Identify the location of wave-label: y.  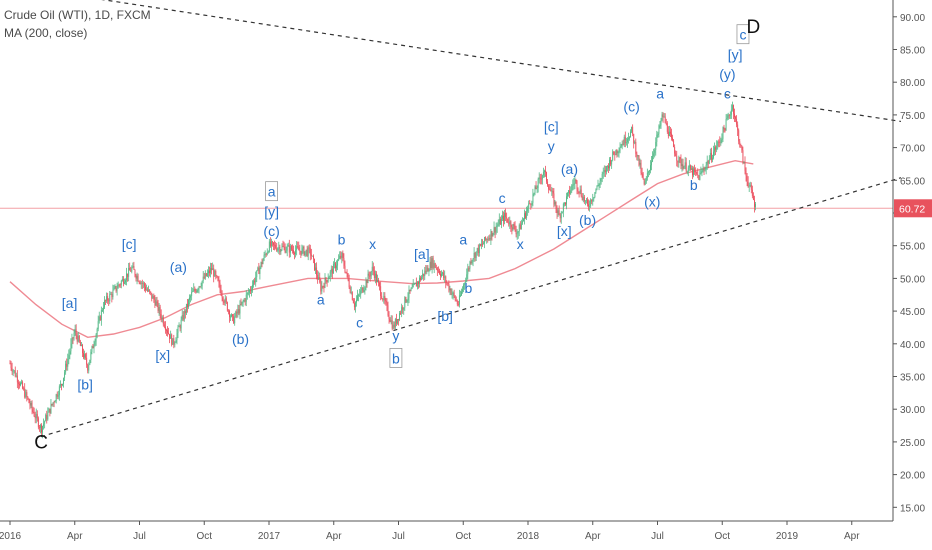
(551, 146).